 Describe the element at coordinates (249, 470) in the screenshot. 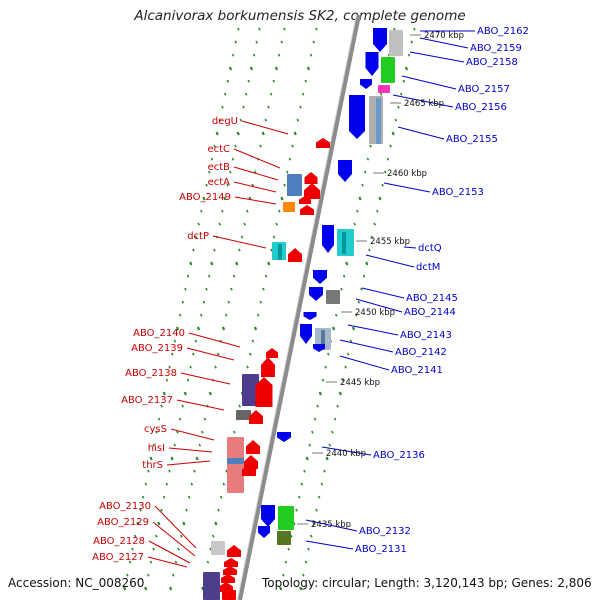

I see `gene-thrs-b` at that location.